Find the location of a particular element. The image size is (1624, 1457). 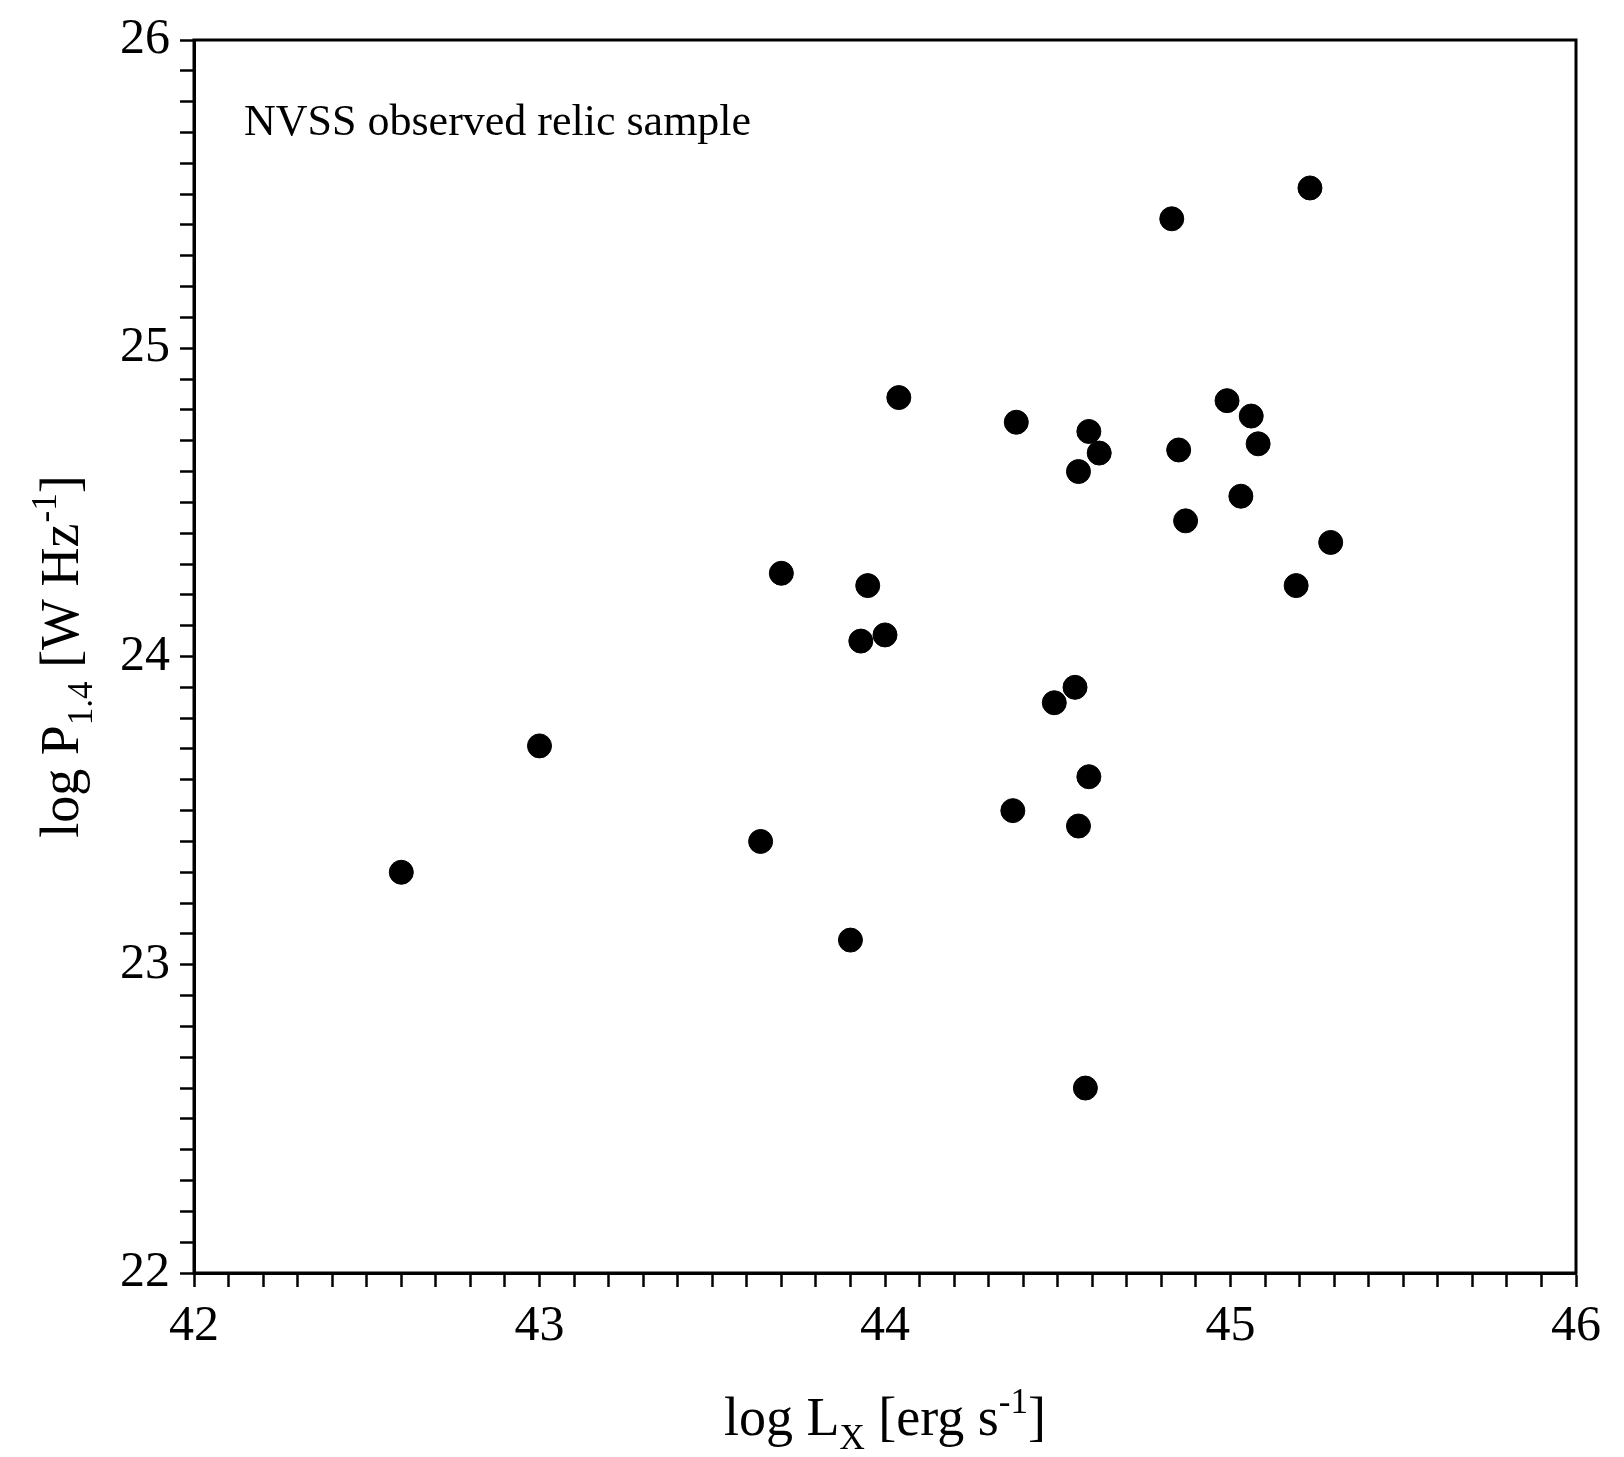

y-tick-label: 23 is located at coordinates (145, 960).